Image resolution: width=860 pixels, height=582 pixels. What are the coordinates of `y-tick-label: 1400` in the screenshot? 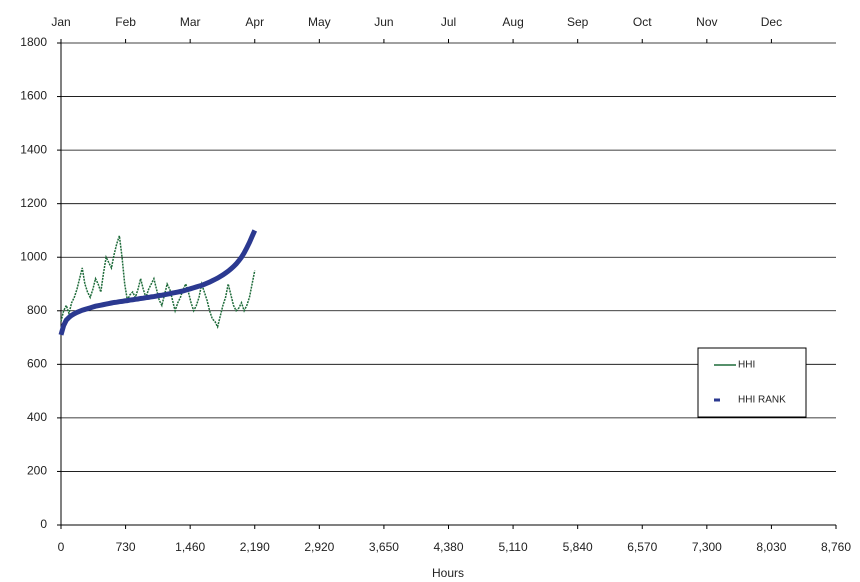 It's located at (33, 149).